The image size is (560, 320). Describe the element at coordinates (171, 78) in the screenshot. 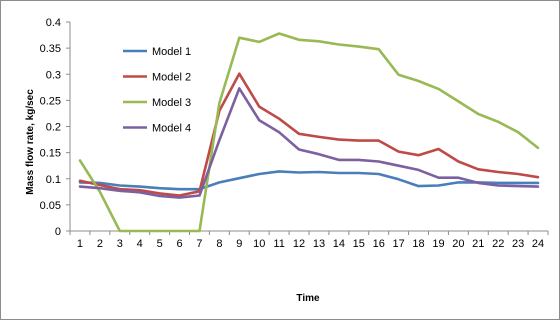

I see `legend-label: Model 2` at that location.